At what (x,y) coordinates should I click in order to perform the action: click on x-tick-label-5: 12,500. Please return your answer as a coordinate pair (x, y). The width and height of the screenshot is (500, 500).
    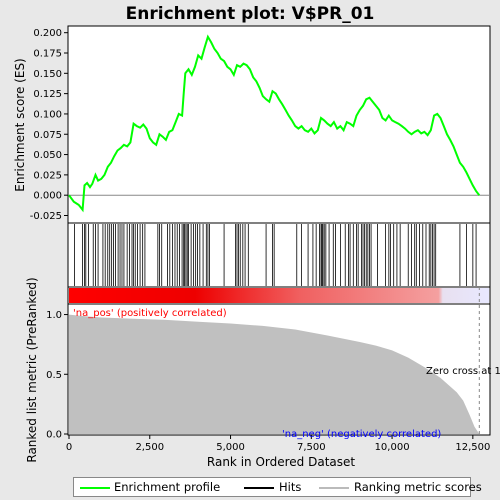
    Looking at the image, I should click on (472, 447).